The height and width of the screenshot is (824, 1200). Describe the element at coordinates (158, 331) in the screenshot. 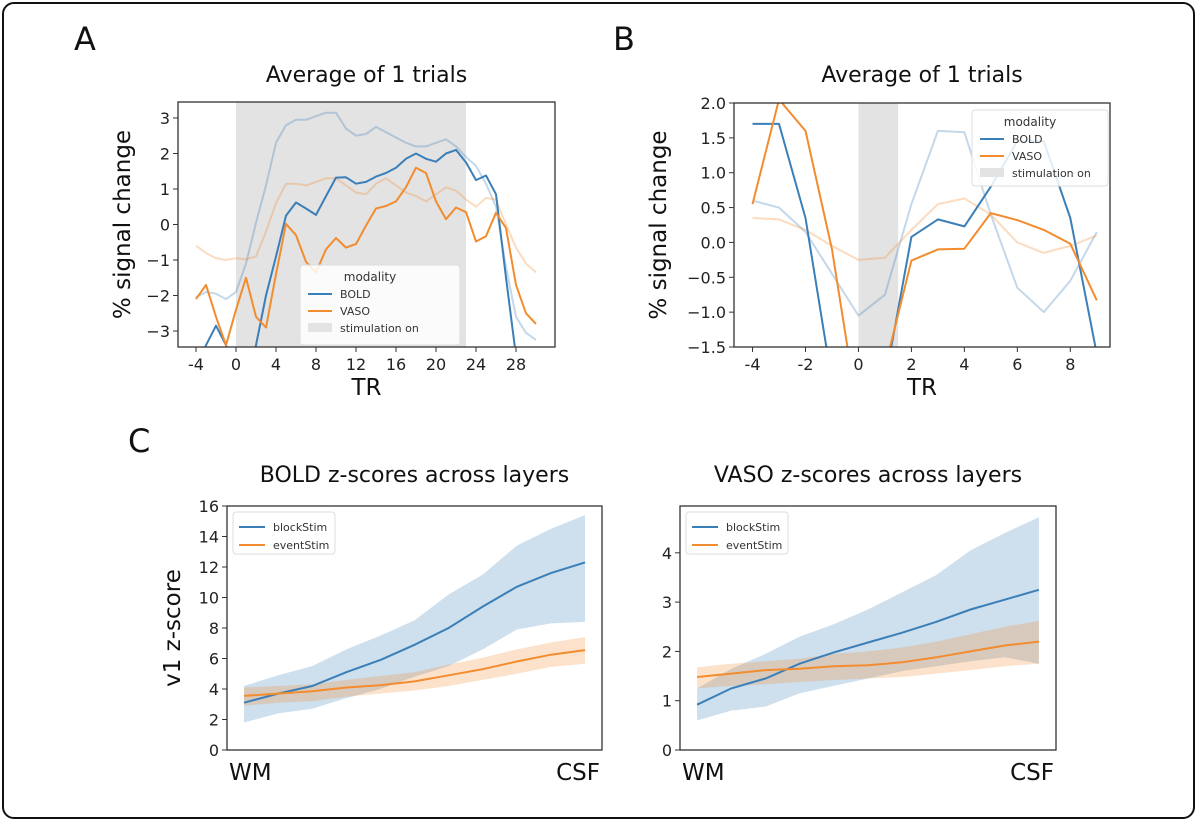

I see `y-tick-label: −3` at that location.